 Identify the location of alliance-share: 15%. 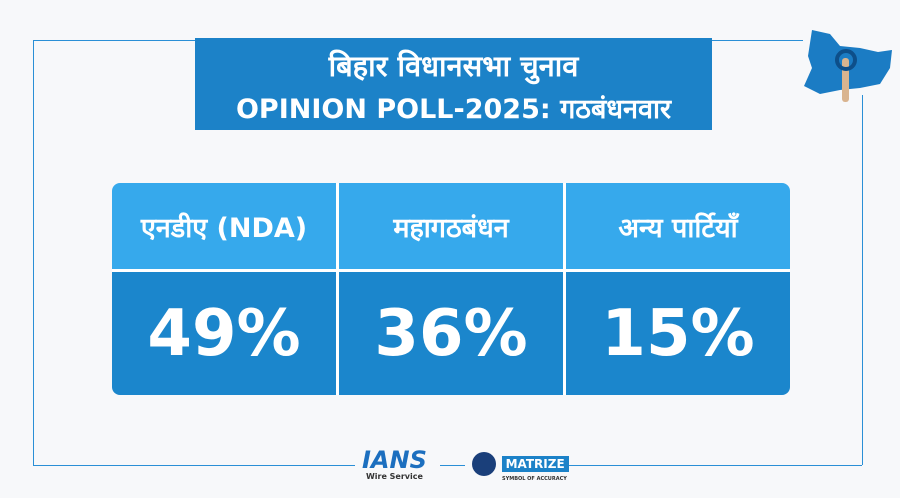
(678, 333).